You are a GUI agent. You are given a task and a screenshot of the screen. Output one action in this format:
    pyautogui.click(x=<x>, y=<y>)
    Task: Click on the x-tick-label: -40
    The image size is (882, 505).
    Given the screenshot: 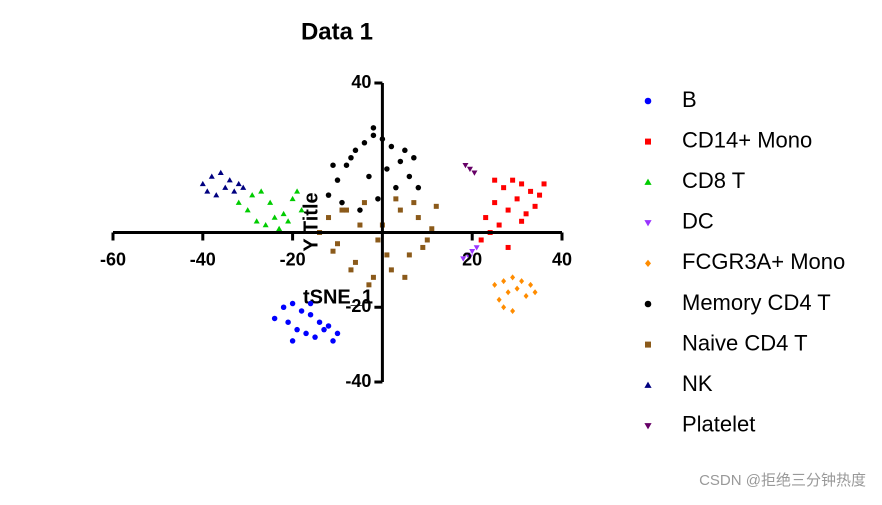 What is the action you would take?
    pyautogui.click(x=203, y=259)
    